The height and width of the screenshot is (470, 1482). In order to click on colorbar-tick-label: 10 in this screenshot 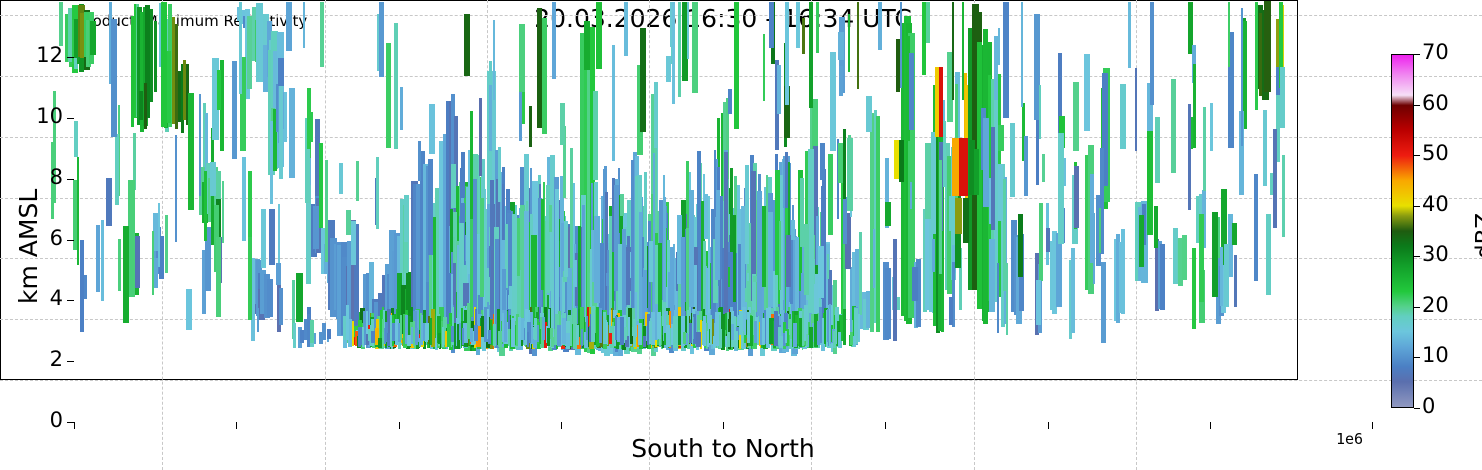, I will do `click(1435, 355)`.